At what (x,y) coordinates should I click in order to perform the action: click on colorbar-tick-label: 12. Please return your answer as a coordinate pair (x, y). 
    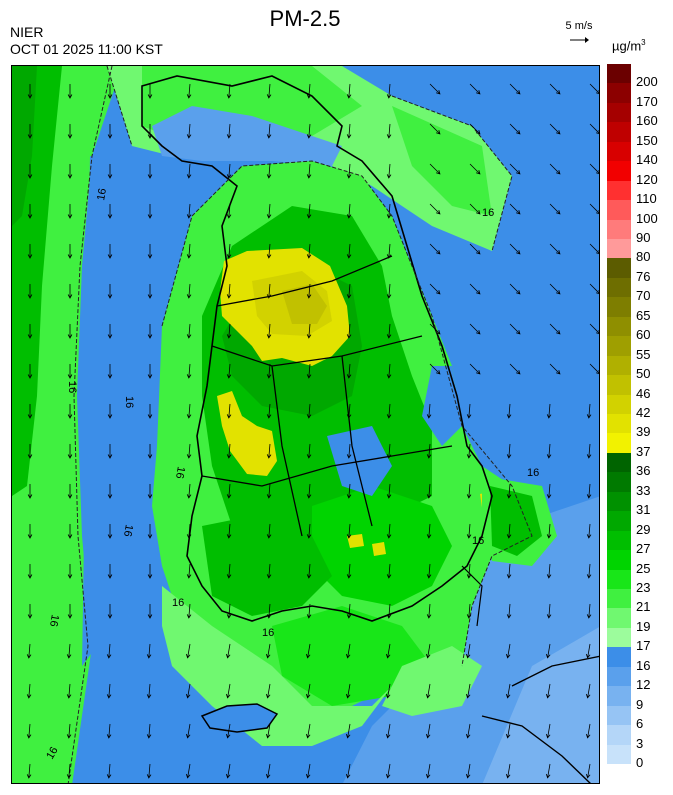
    Looking at the image, I should click on (643, 685).